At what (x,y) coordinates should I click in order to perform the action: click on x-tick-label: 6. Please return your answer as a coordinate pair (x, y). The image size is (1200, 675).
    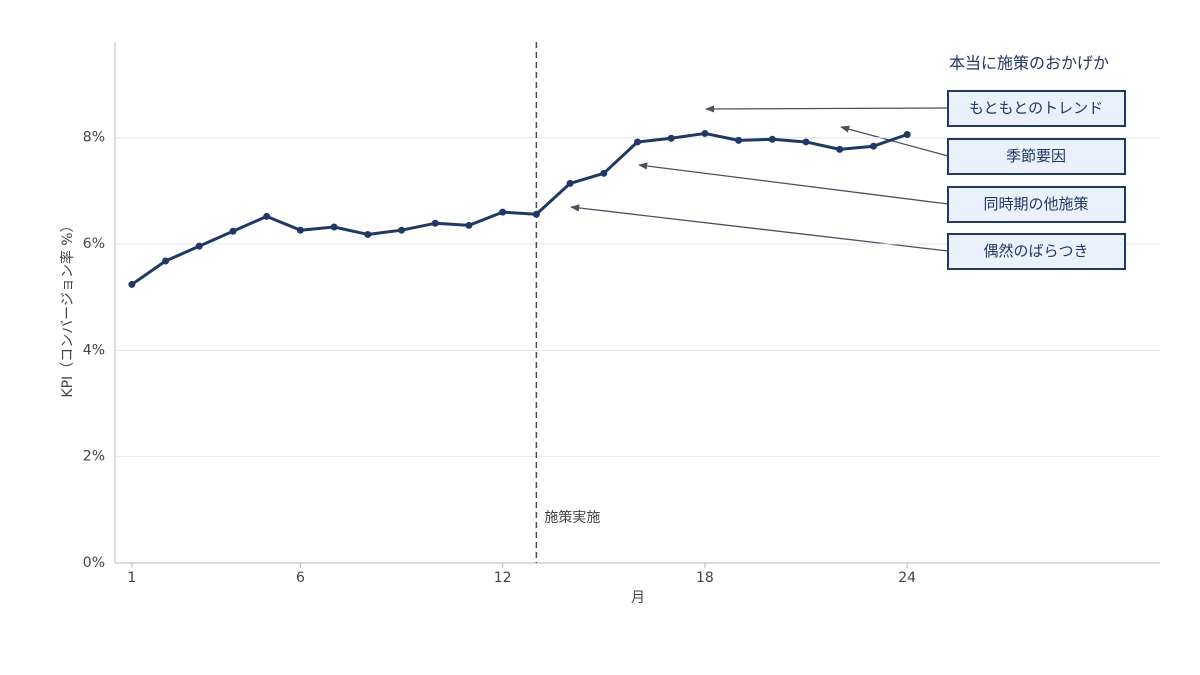
    Looking at the image, I should click on (300, 578).